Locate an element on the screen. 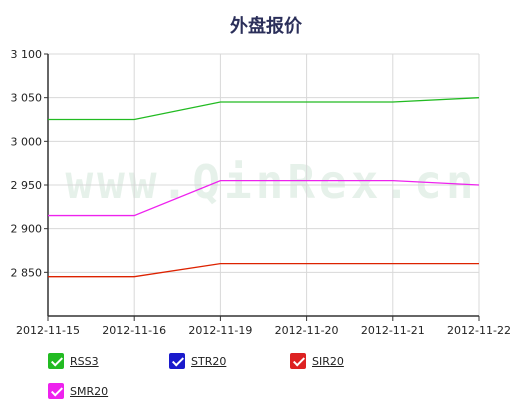 This screenshot has height=406, width=532. x-tick-label: 2012-11-15 is located at coordinates (48, 330).